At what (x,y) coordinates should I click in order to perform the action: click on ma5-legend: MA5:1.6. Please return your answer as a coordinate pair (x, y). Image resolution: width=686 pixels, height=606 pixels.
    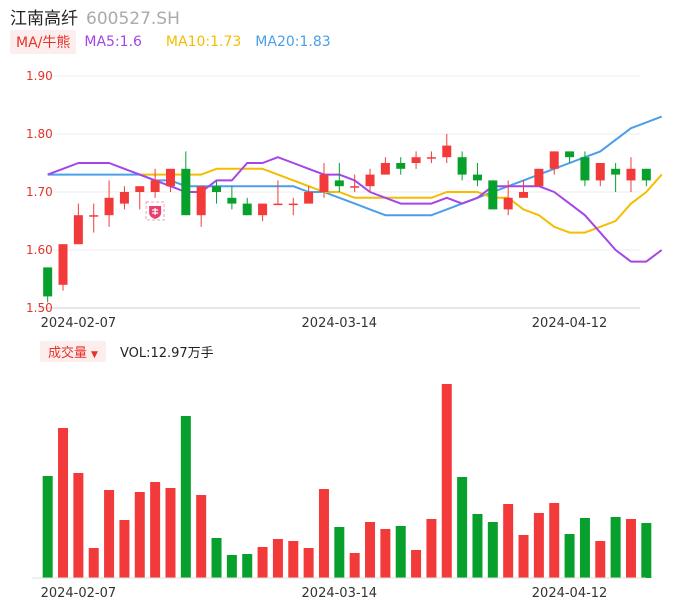
    Looking at the image, I should click on (113, 42).